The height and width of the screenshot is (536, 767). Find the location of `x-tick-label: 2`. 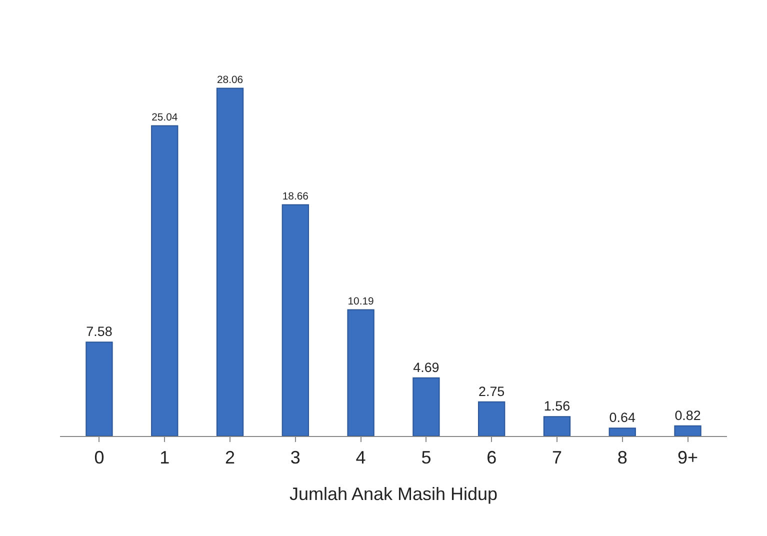

x-tick-label: 2 is located at coordinates (230, 458).